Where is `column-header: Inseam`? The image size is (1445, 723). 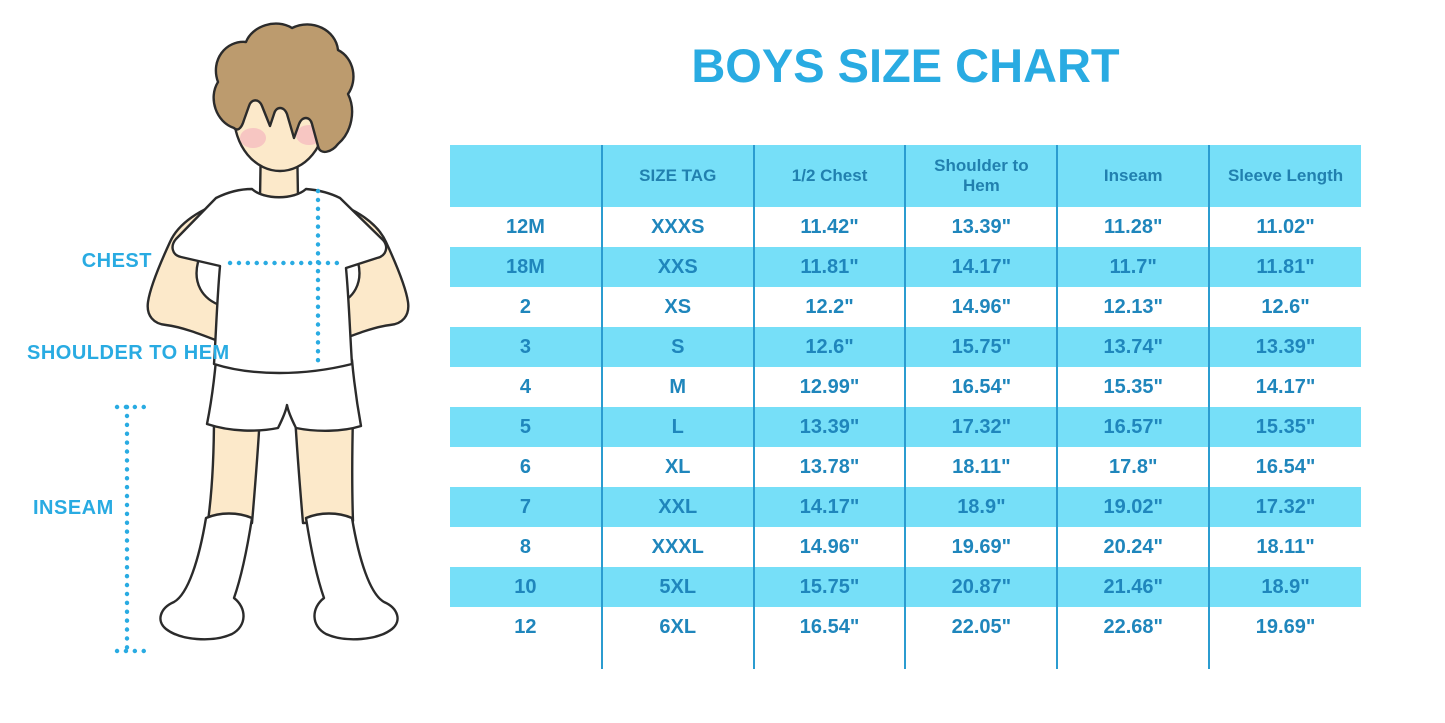
column-header: Inseam is located at coordinates (1133, 176).